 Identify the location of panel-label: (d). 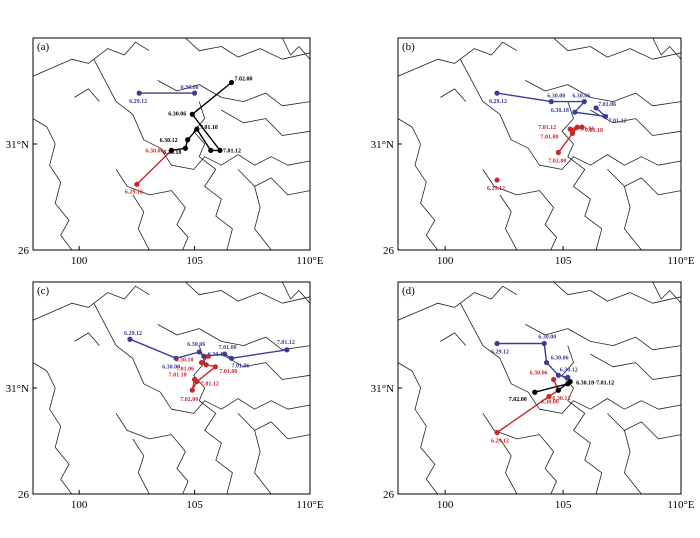
(408, 291).